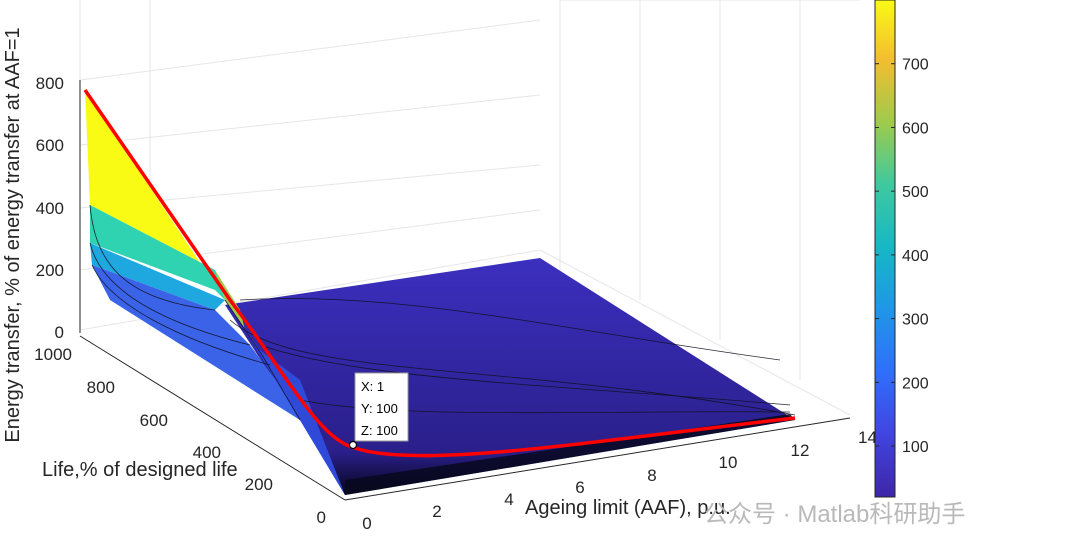  I want to click on colorbar: 100 200 300 400 500 600 700, so click(901, 249).